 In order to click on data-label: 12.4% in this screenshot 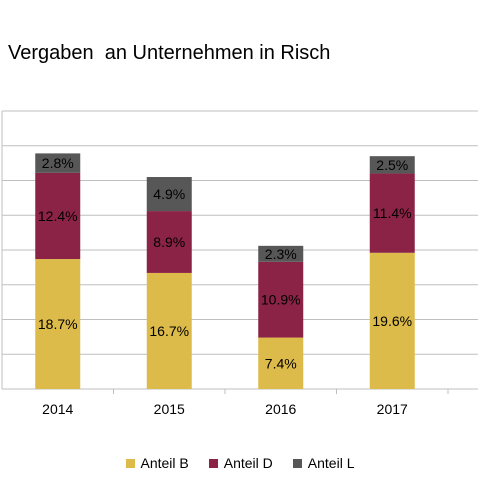, I will do `click(58, 216)`.